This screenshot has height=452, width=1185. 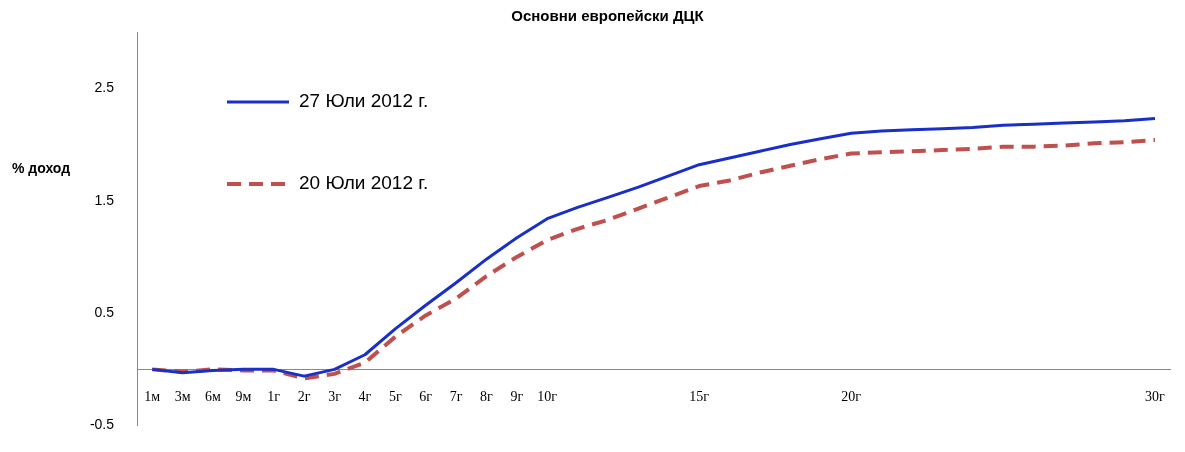 I want to click on y-tick-label: 2.5, so click(x=104, y=87).